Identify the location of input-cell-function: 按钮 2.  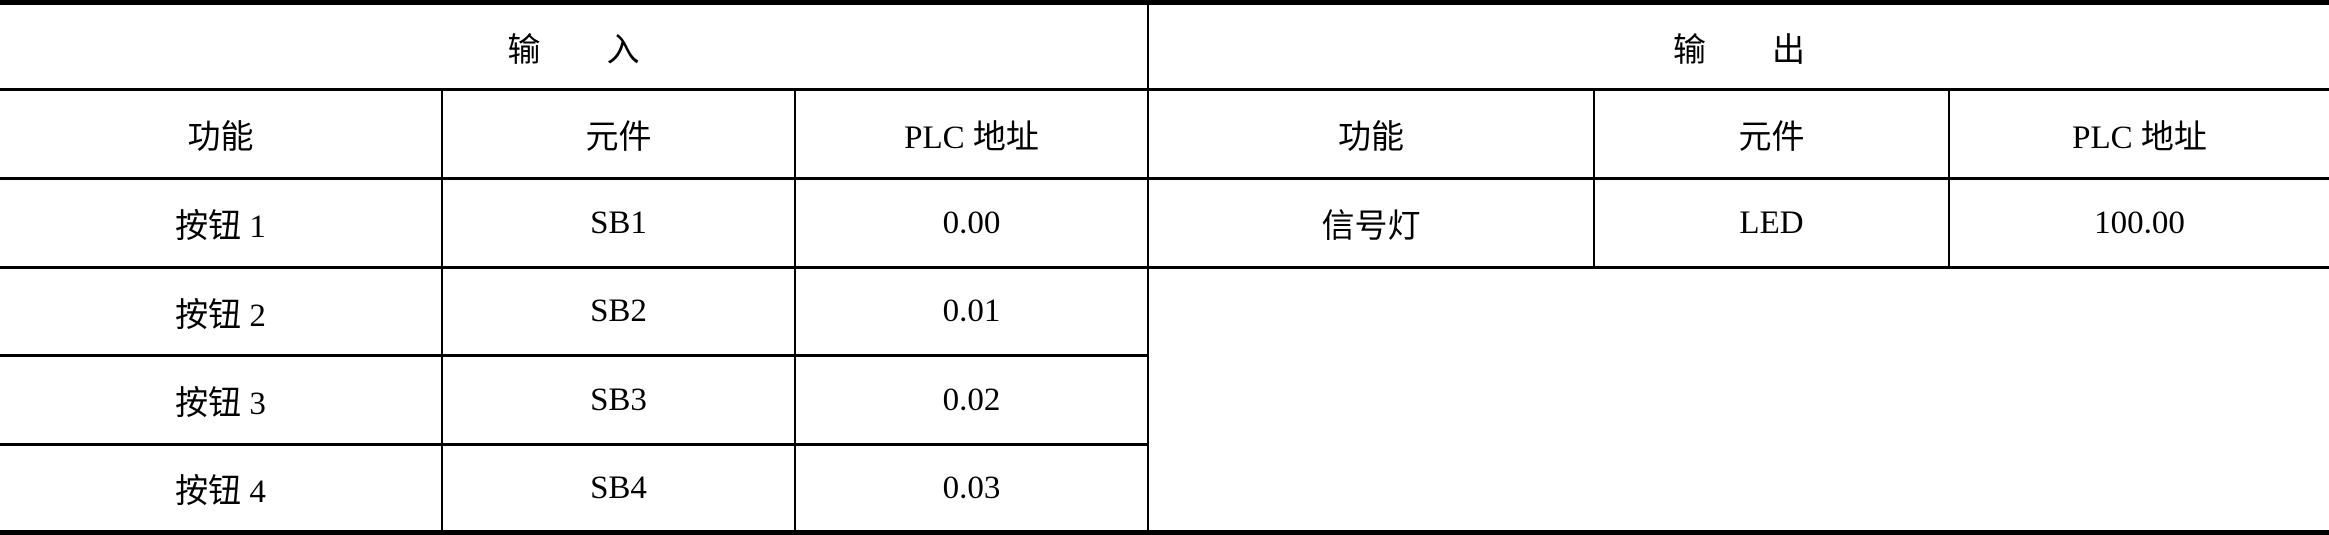
(220, 315).